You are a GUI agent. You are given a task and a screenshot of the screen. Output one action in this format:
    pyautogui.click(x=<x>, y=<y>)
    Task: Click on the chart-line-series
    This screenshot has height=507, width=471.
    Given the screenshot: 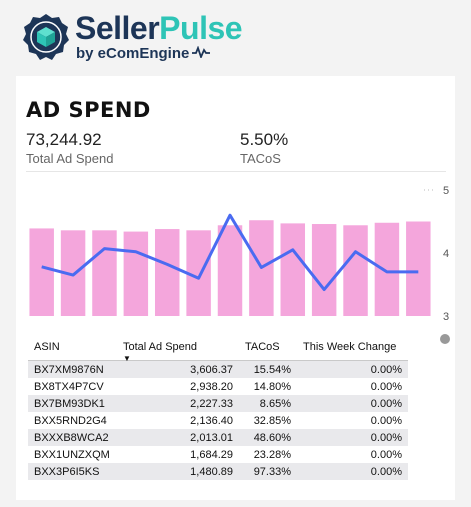 What is the action you would take?
    pyautogui.click(x=230, y=252)
    